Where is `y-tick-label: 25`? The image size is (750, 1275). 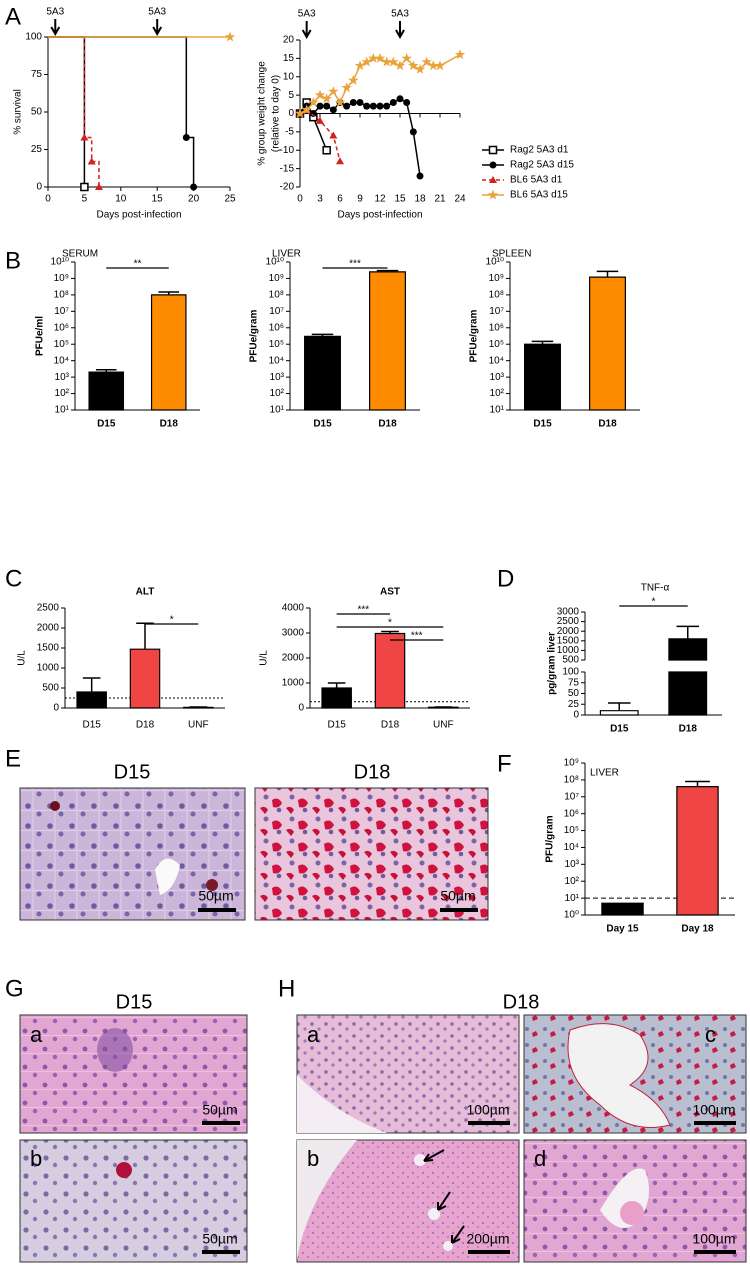 y-tick-label: 25 is located at coordinates (574, 704).